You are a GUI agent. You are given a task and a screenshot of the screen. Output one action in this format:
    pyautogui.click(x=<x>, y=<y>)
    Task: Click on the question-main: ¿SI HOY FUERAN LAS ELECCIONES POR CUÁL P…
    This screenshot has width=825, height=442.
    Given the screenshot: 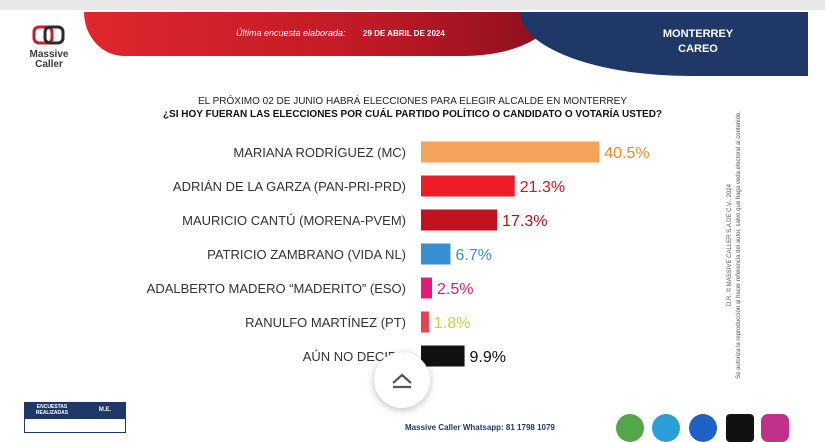 What is the action you would take?
    pyautogui.click(x=412, y=114)
    